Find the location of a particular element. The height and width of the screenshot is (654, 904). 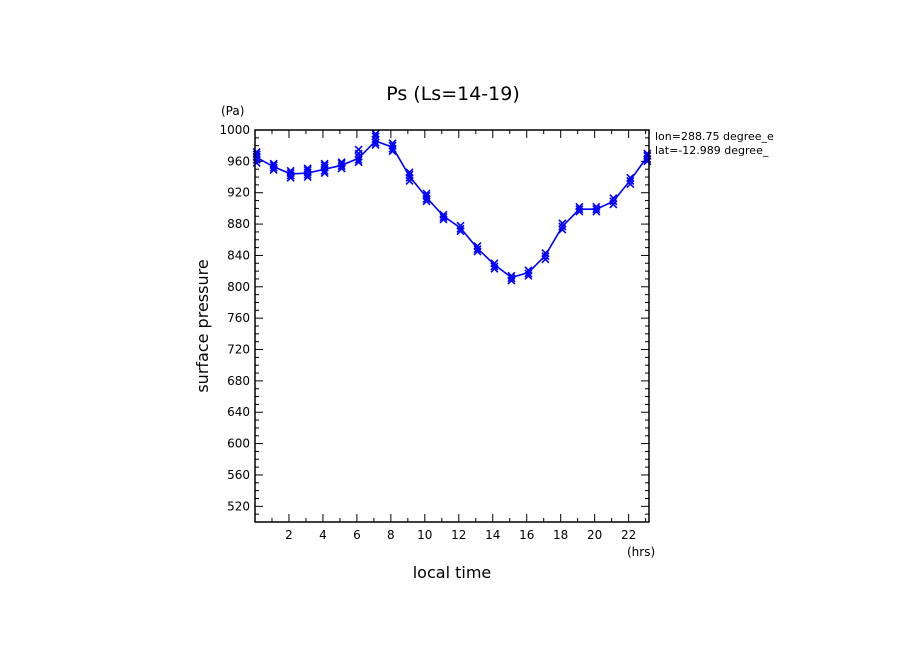

annotation-lat: lat=-12.989 degree_ is located at coordinates (712, 150).